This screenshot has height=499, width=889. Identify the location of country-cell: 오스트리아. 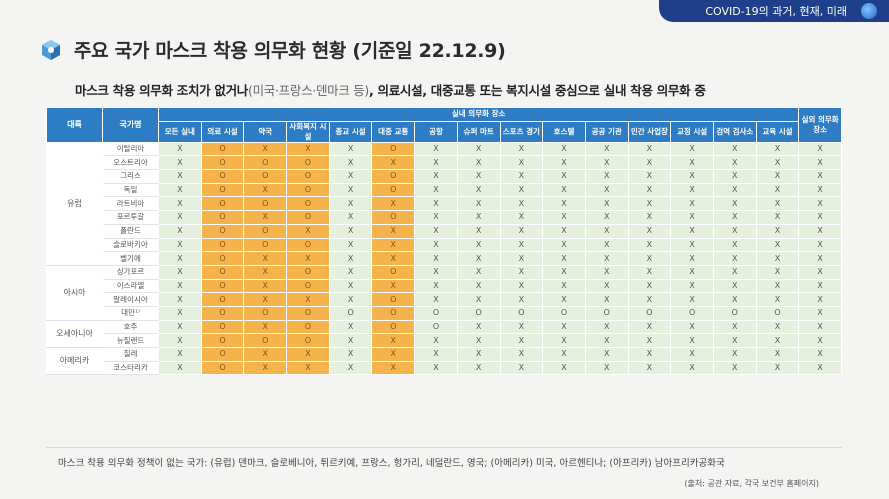
(130, 163).